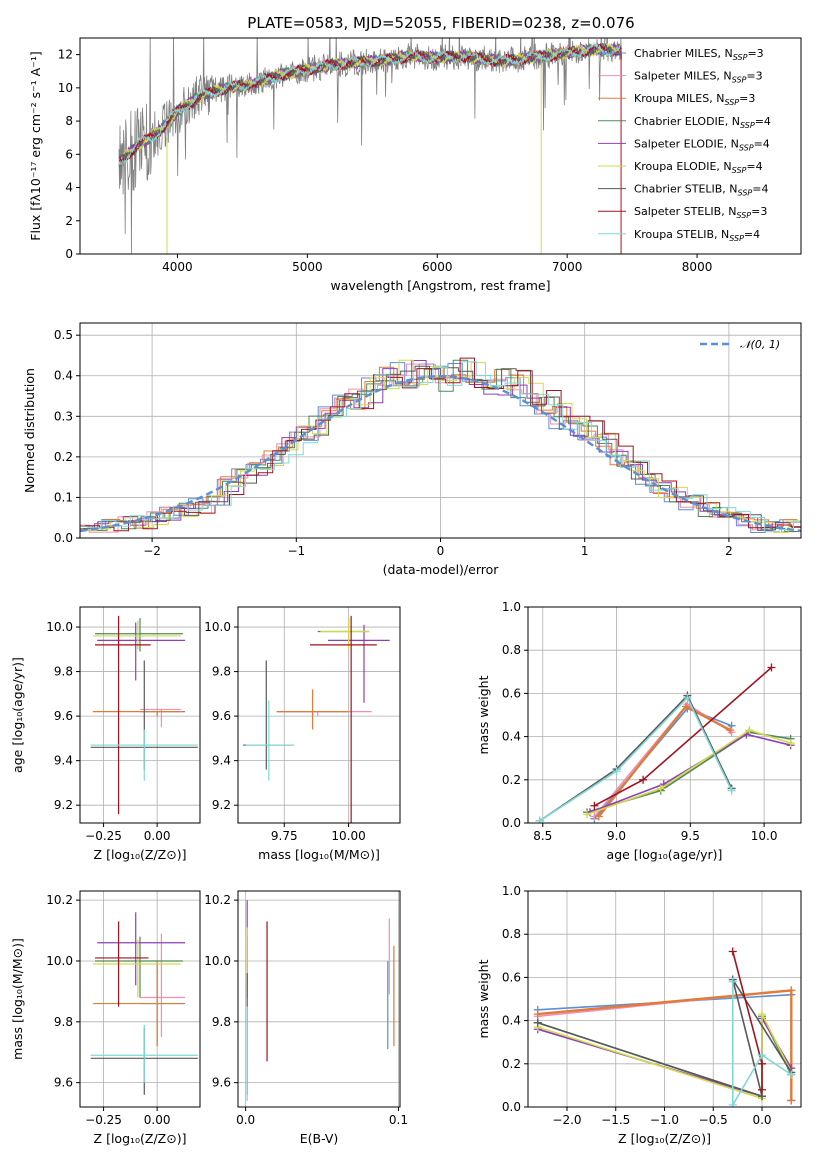 This screenshot has height=1170, width=819. I want to click on series-marker-chabrier-stelib, so click(537, 1022).